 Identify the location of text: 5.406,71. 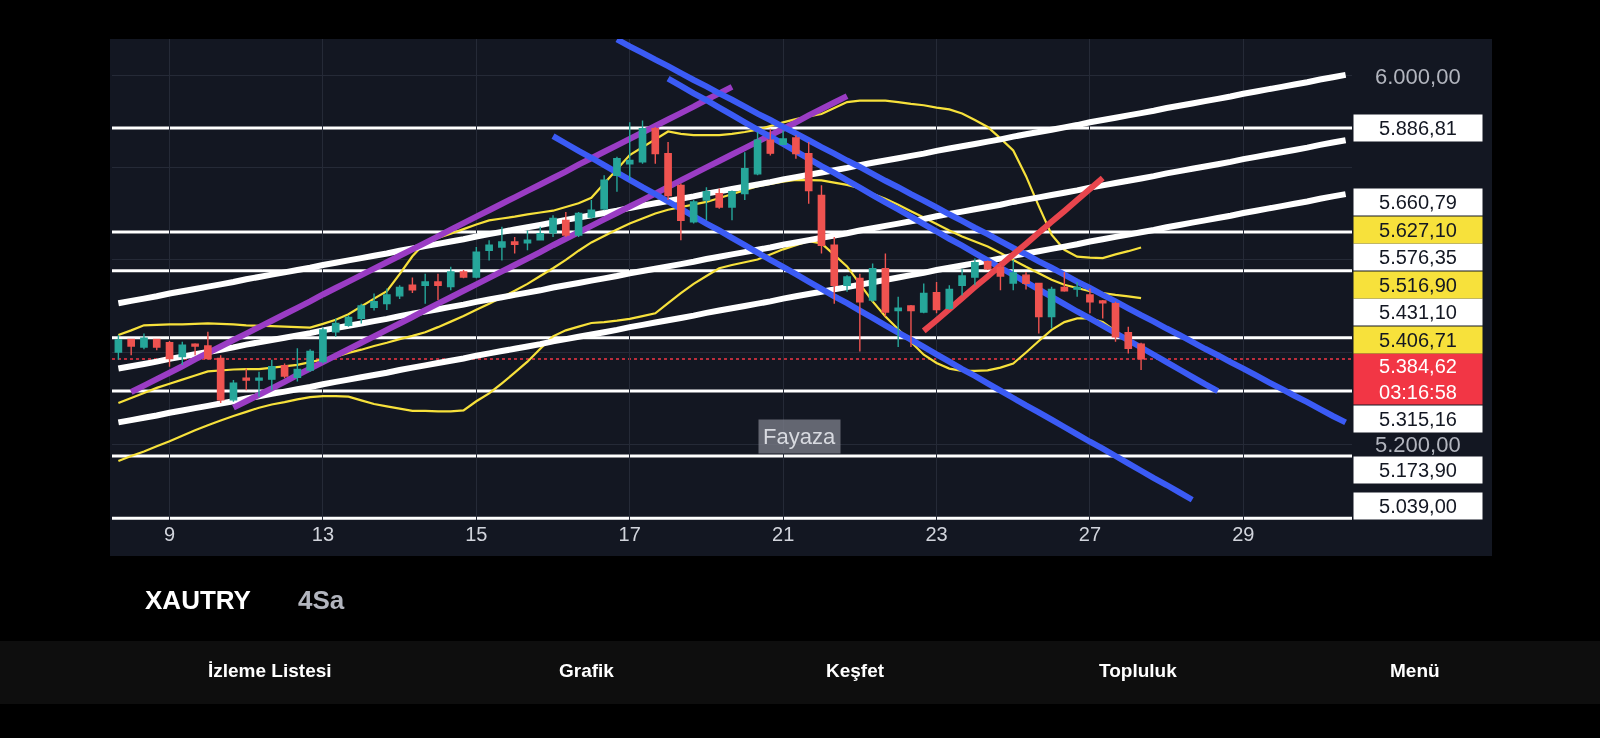
(1418, 340).